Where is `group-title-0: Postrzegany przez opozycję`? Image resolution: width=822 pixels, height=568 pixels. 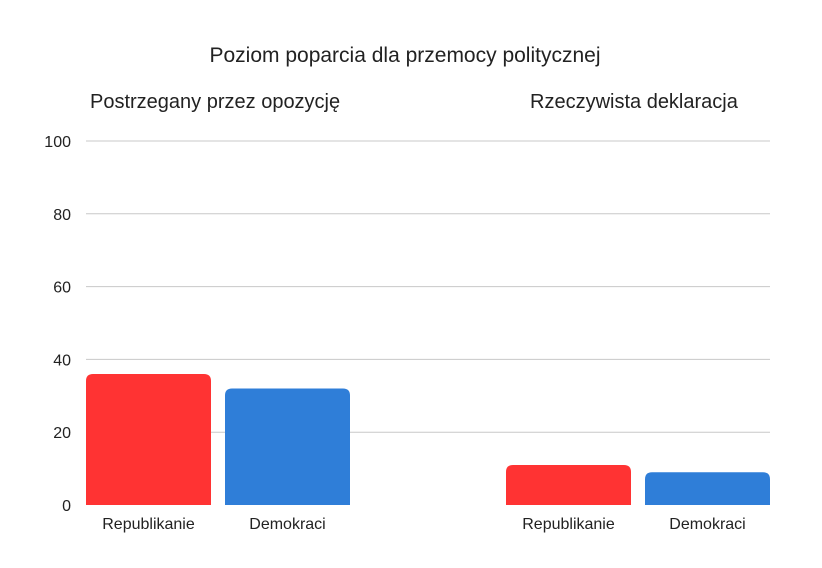
group-title-0: Postrzegany przez opozycję is located at coordinates (215, 102).